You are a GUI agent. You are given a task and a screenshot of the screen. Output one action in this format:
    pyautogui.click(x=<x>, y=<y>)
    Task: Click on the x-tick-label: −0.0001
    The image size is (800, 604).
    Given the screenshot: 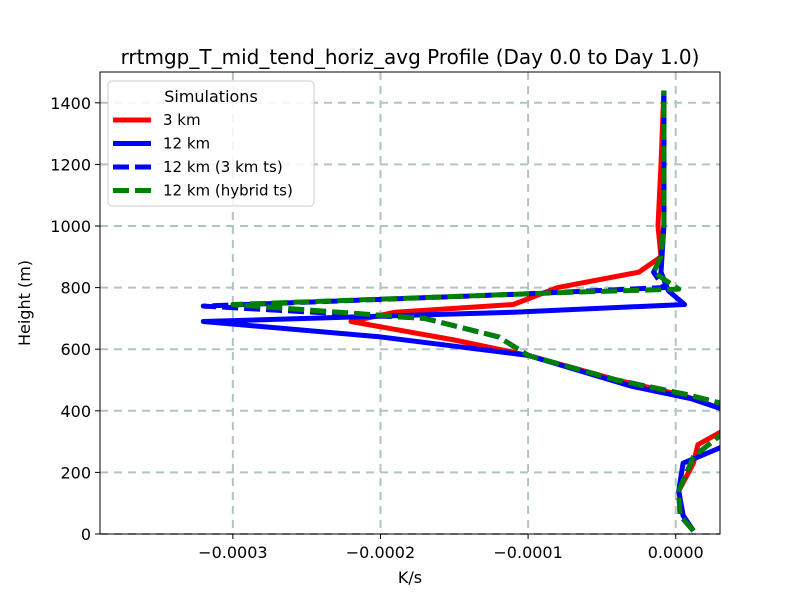 What is the action you would take?
    pyautogui.click(x=527, y=552)
    